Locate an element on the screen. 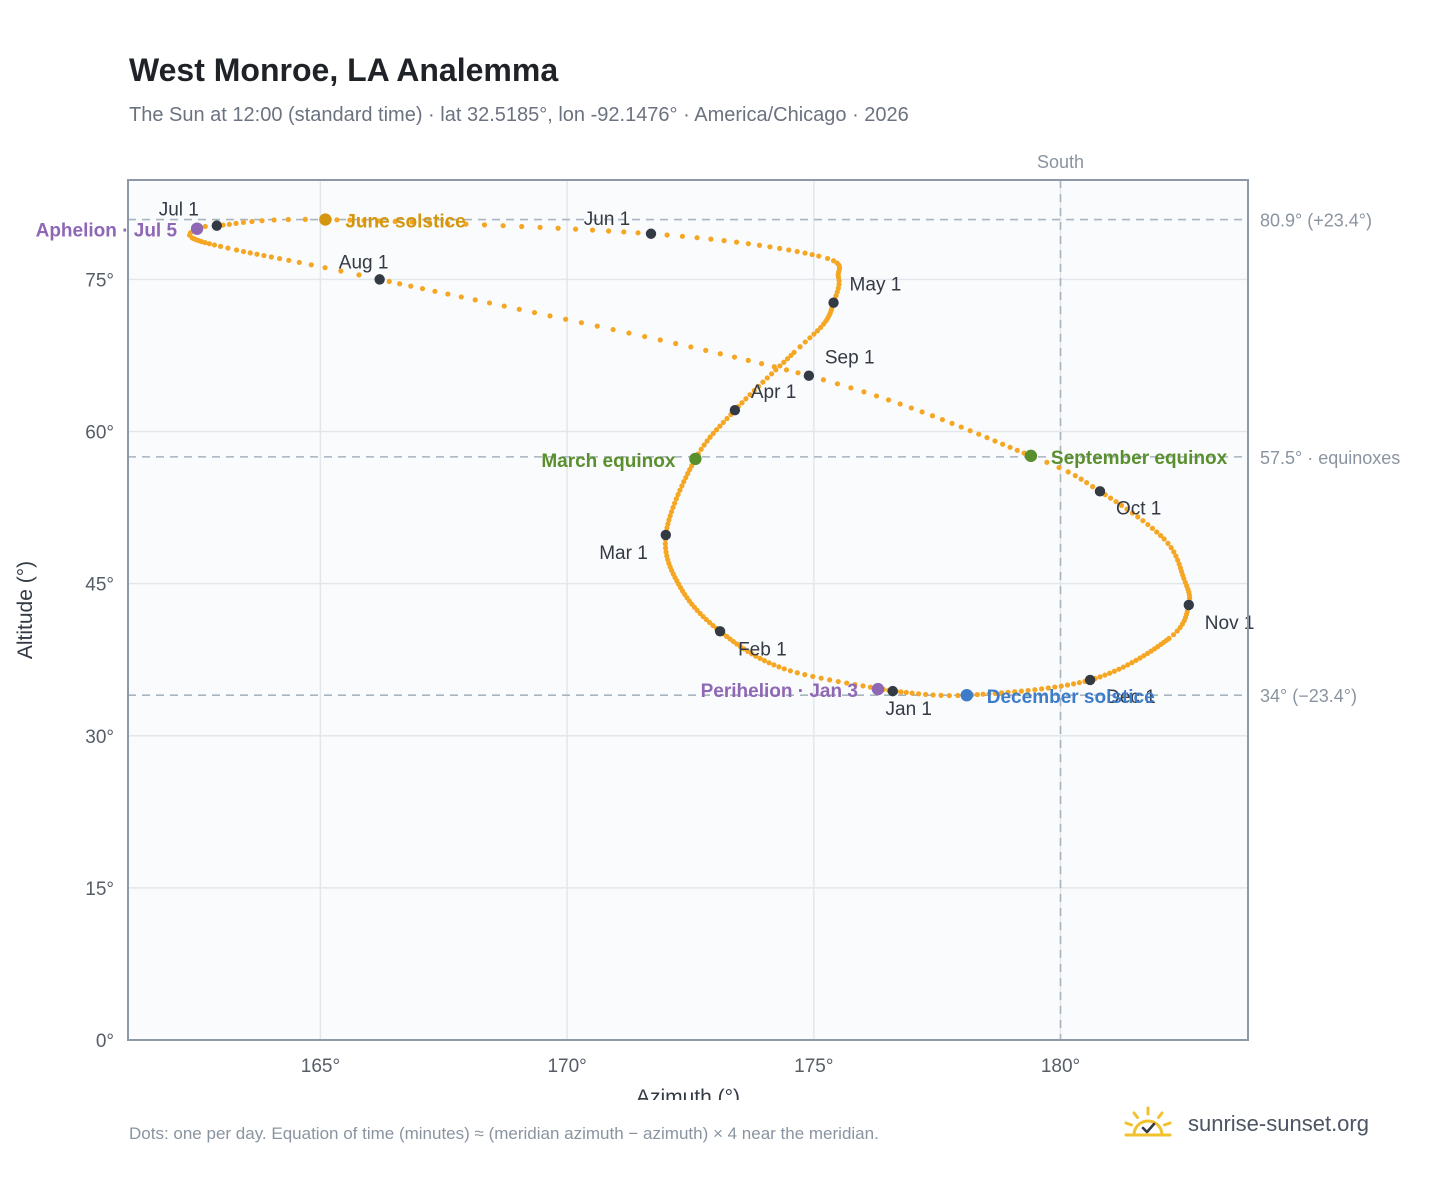  month-marker-label: Oct 1 is located at coordinates (1138, 508).